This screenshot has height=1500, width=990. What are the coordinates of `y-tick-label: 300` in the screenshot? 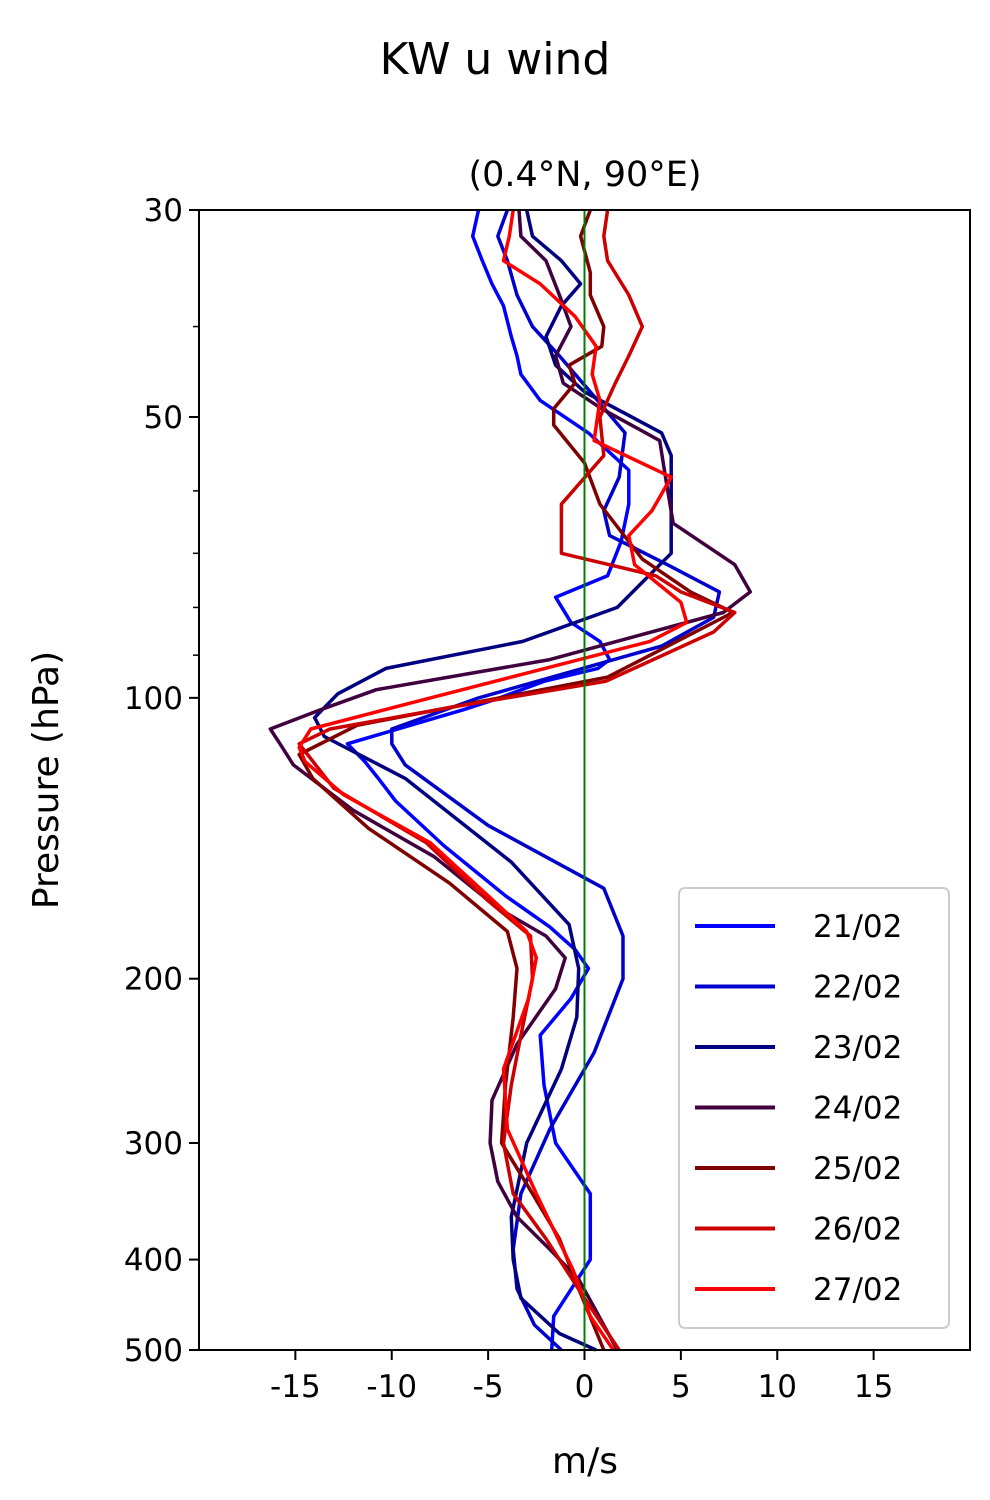 It's located at (153, 1144).